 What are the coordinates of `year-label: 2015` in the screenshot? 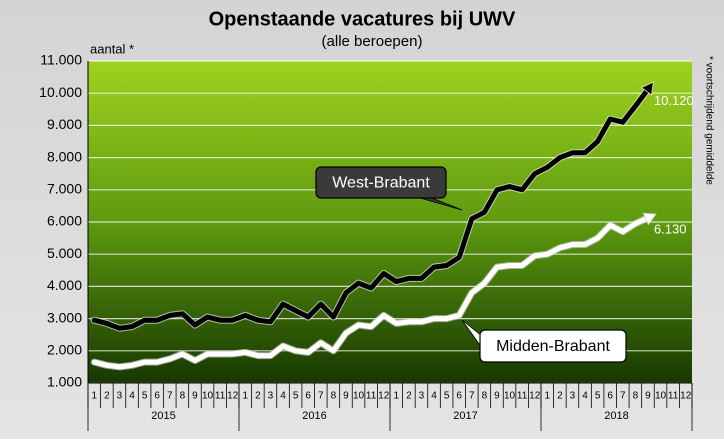 It's located at (163, 416).